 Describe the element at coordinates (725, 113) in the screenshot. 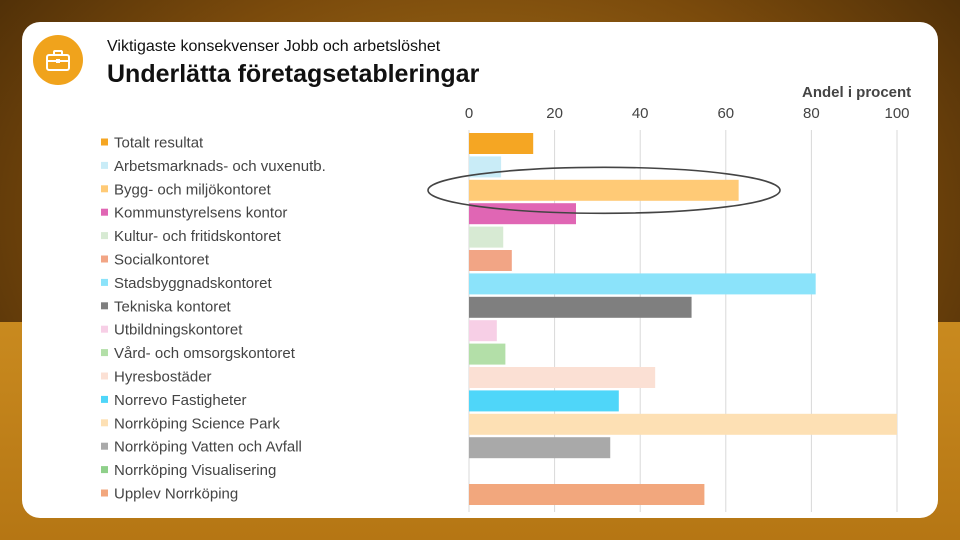

I see `tick-label: 60` at that location.